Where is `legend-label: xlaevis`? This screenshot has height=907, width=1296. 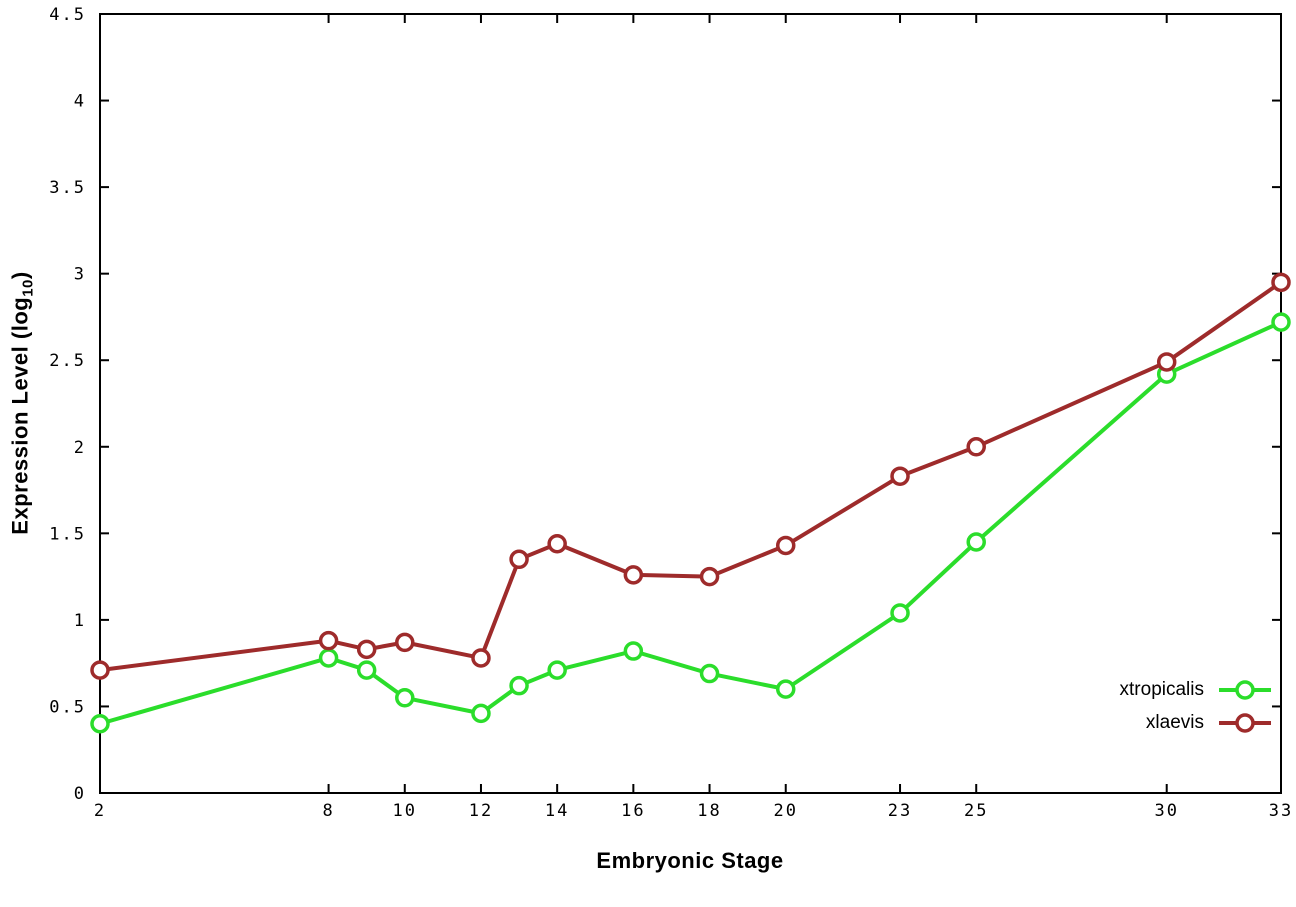 legend-label: xlaevis is located at coordinates (1174, 722).